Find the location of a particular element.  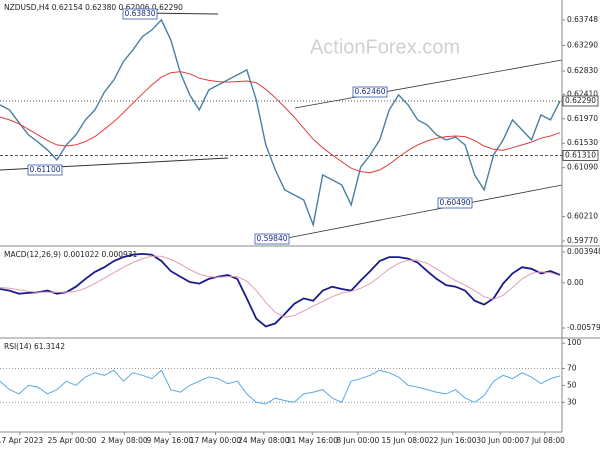

annotation: 0.61100 is located at coordinates (44, 169).